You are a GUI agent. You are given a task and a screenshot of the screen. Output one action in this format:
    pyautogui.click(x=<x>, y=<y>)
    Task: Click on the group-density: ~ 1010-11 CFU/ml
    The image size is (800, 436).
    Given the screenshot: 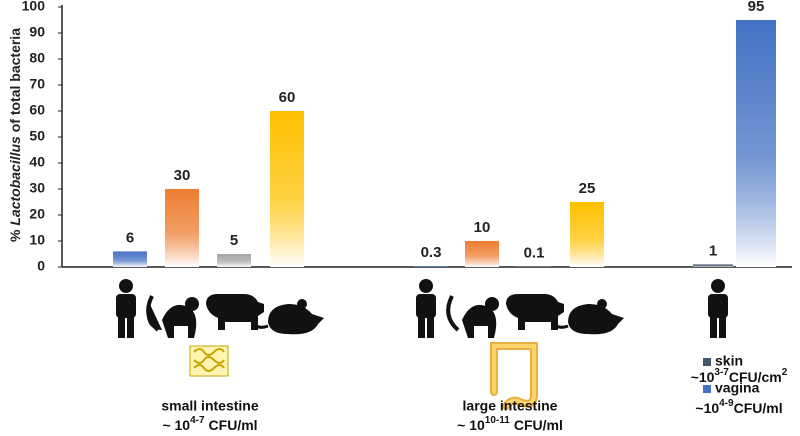 What is the action you would take?
    pyautogui.click(x=510, y=423)
    